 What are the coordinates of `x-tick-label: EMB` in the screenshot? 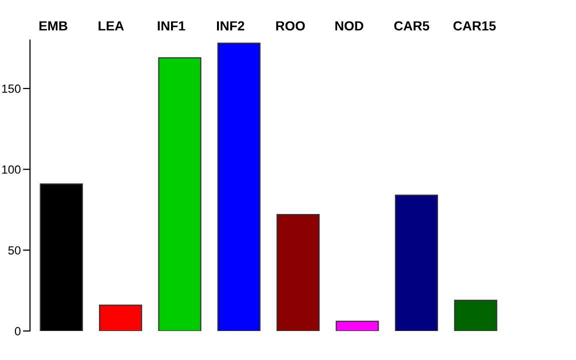 It's located at (53, 25).